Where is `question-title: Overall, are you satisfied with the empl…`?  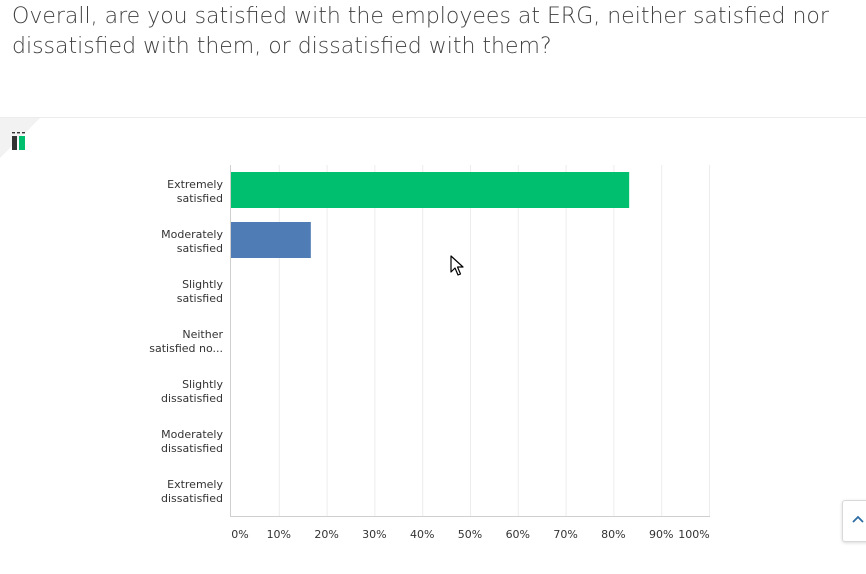
question-title: Overall, are you satisfied with the empl… is located at coordinates (420, 31).